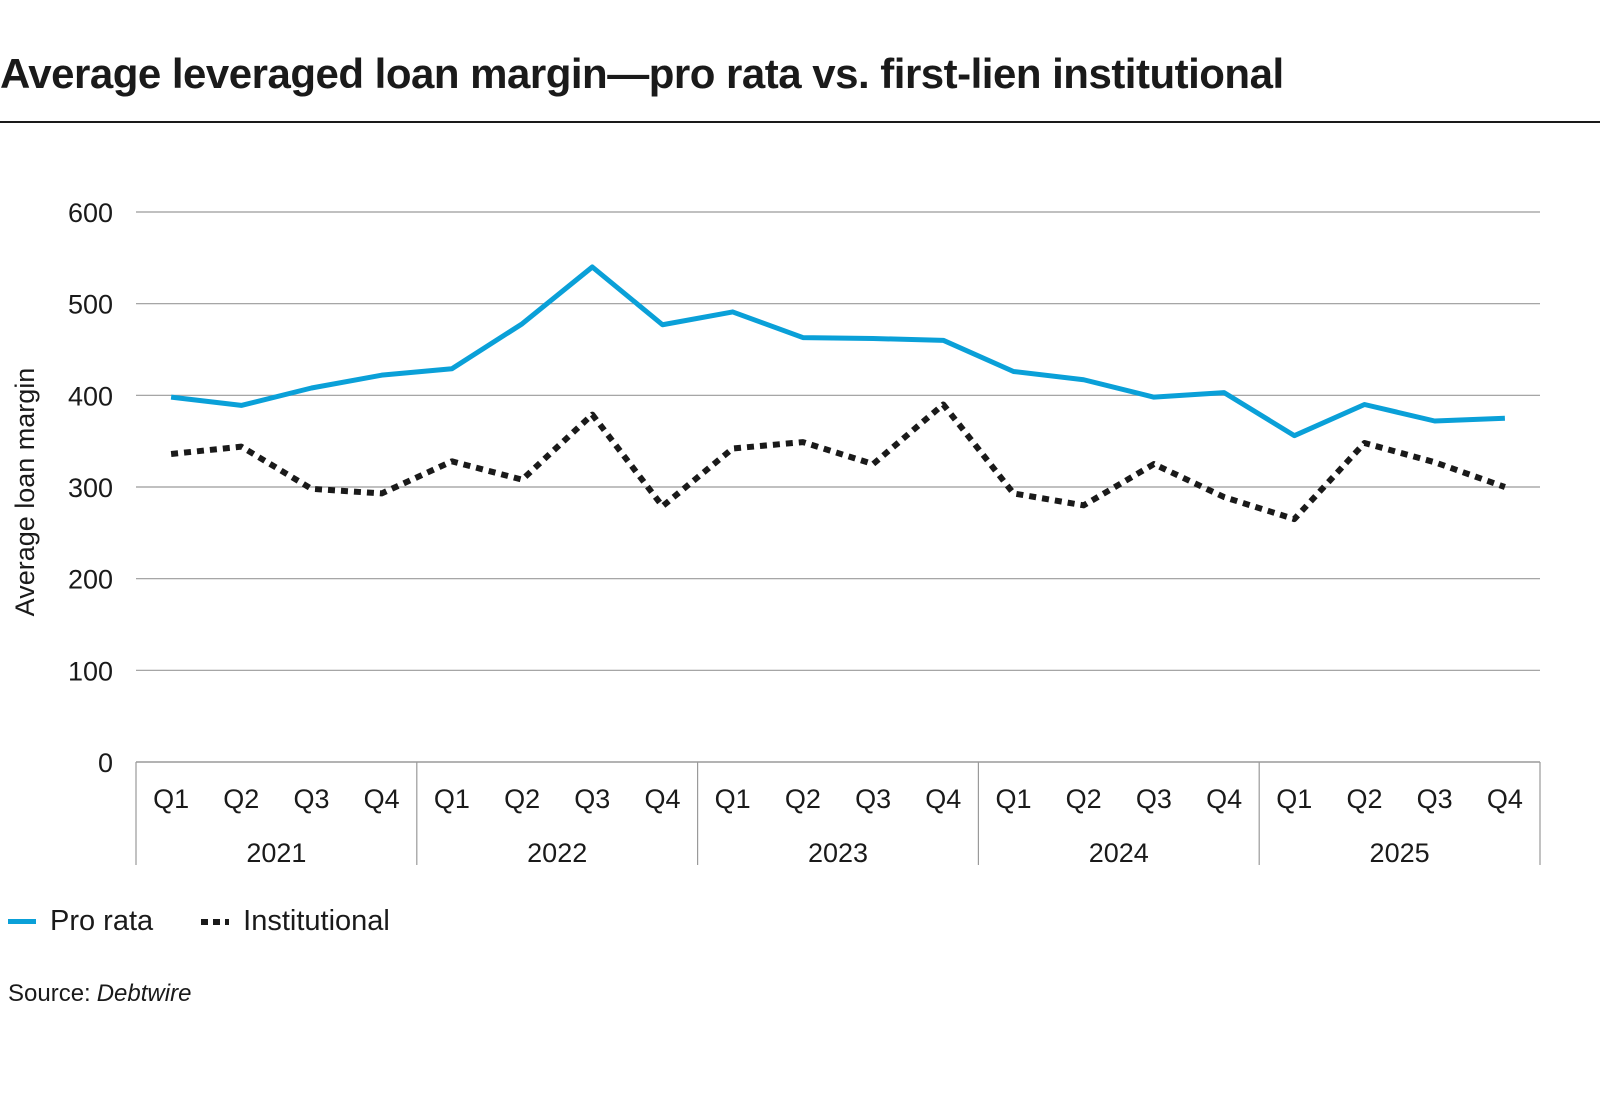 The height and width of the screenshot is (1098, 1600). What do you see at coordinates (215, 921) in the screenshot?
I see `legend-swatch-institutional` at bounding box center [215, 921].